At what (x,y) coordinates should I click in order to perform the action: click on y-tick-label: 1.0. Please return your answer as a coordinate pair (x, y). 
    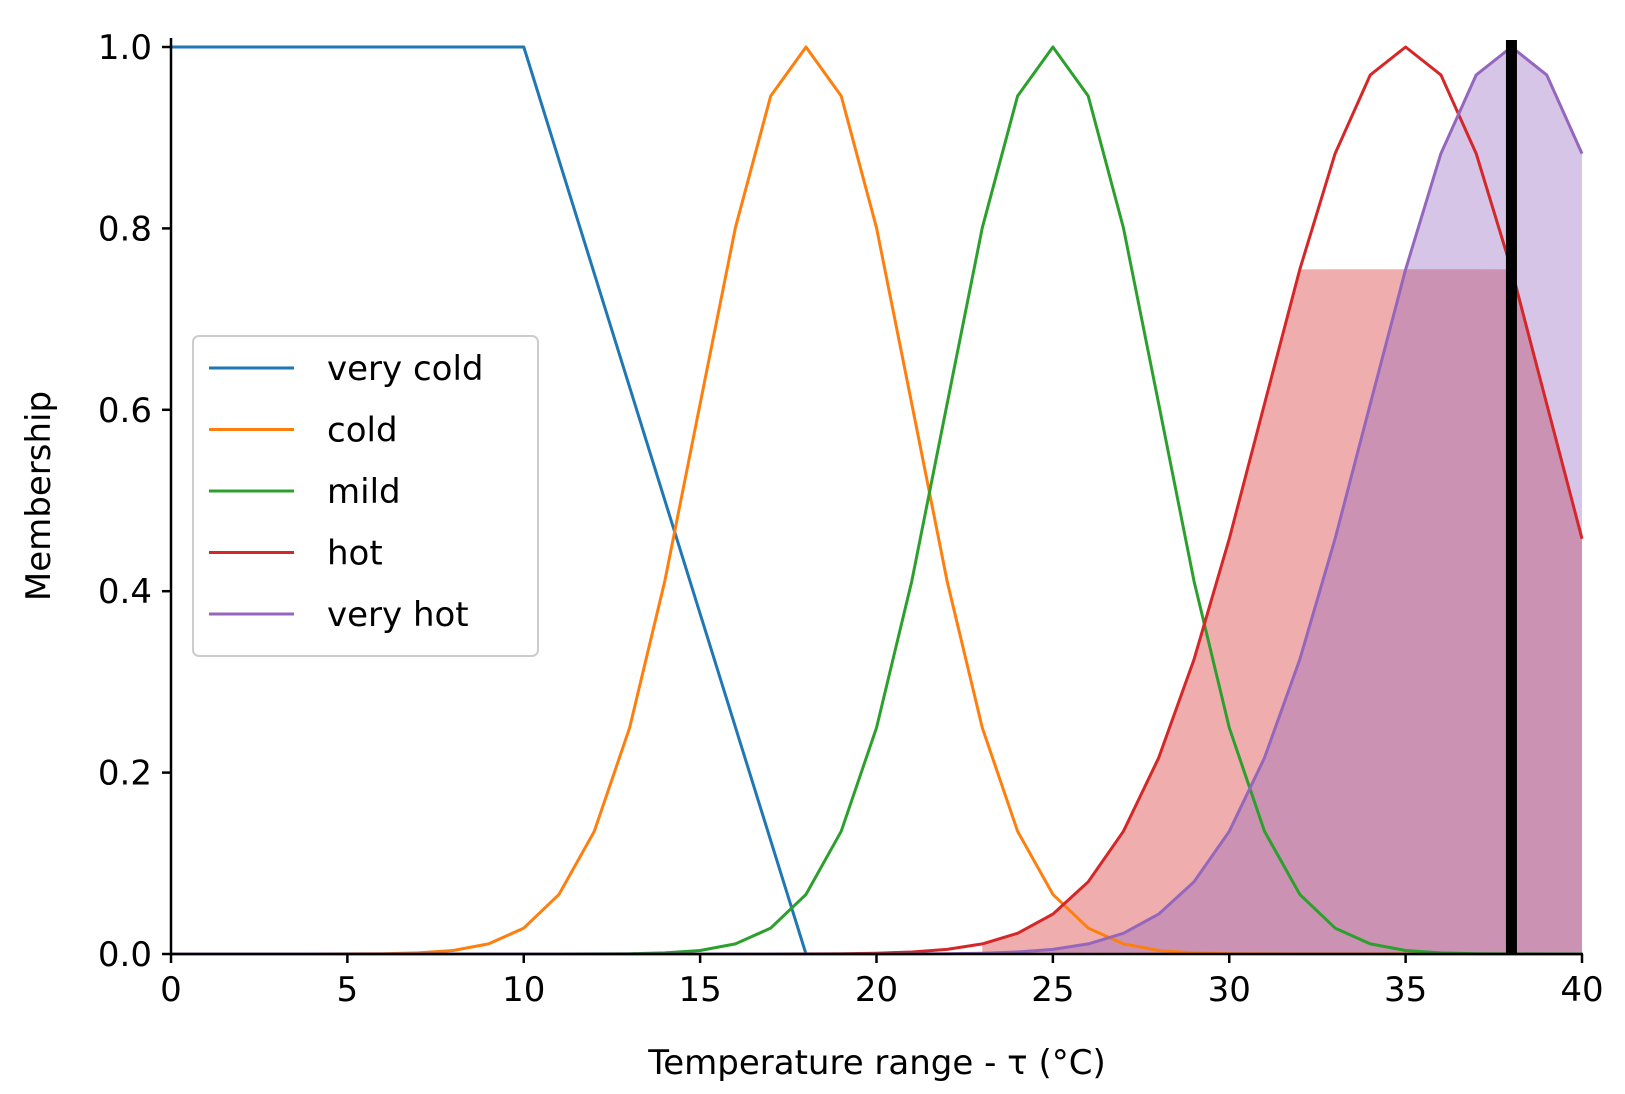
    Looking at the image, I should click on (125, 48).